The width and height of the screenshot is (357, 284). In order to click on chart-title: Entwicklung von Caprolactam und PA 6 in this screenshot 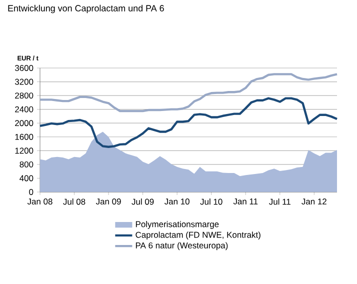, I will do `click(86, 9)`.